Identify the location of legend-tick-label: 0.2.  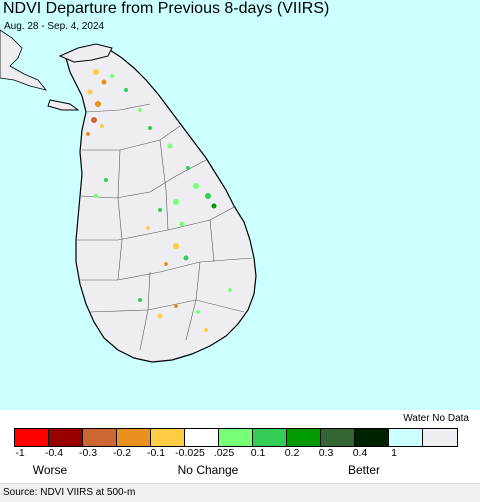
(292, 453).